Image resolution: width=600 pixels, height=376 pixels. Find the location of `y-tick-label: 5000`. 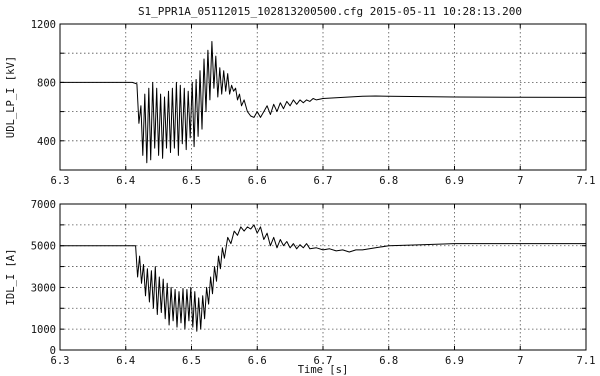

y-tick-label: 5000 is located at coordinates (43, 247).